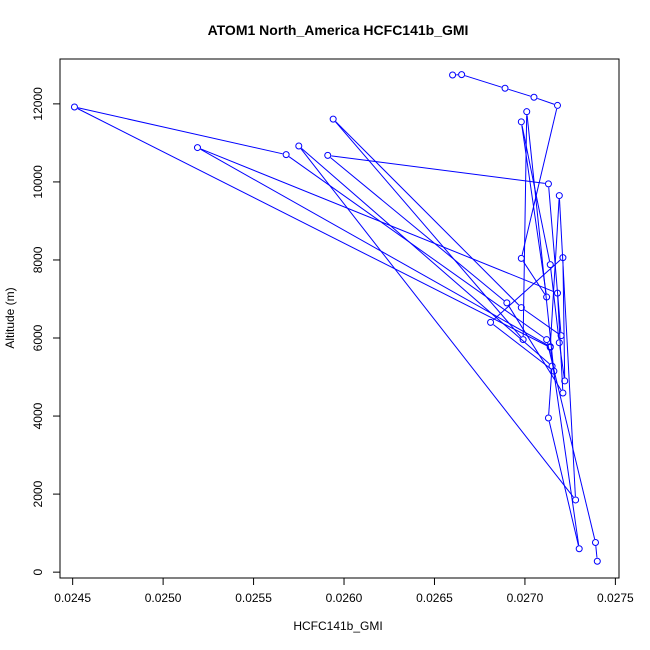 This screenshot has height=650, width=650. What do you see at coordinates (72, 598) in the screenshot?
I see `x-tick-label: 0.0245` at bounding box center [72, 598].